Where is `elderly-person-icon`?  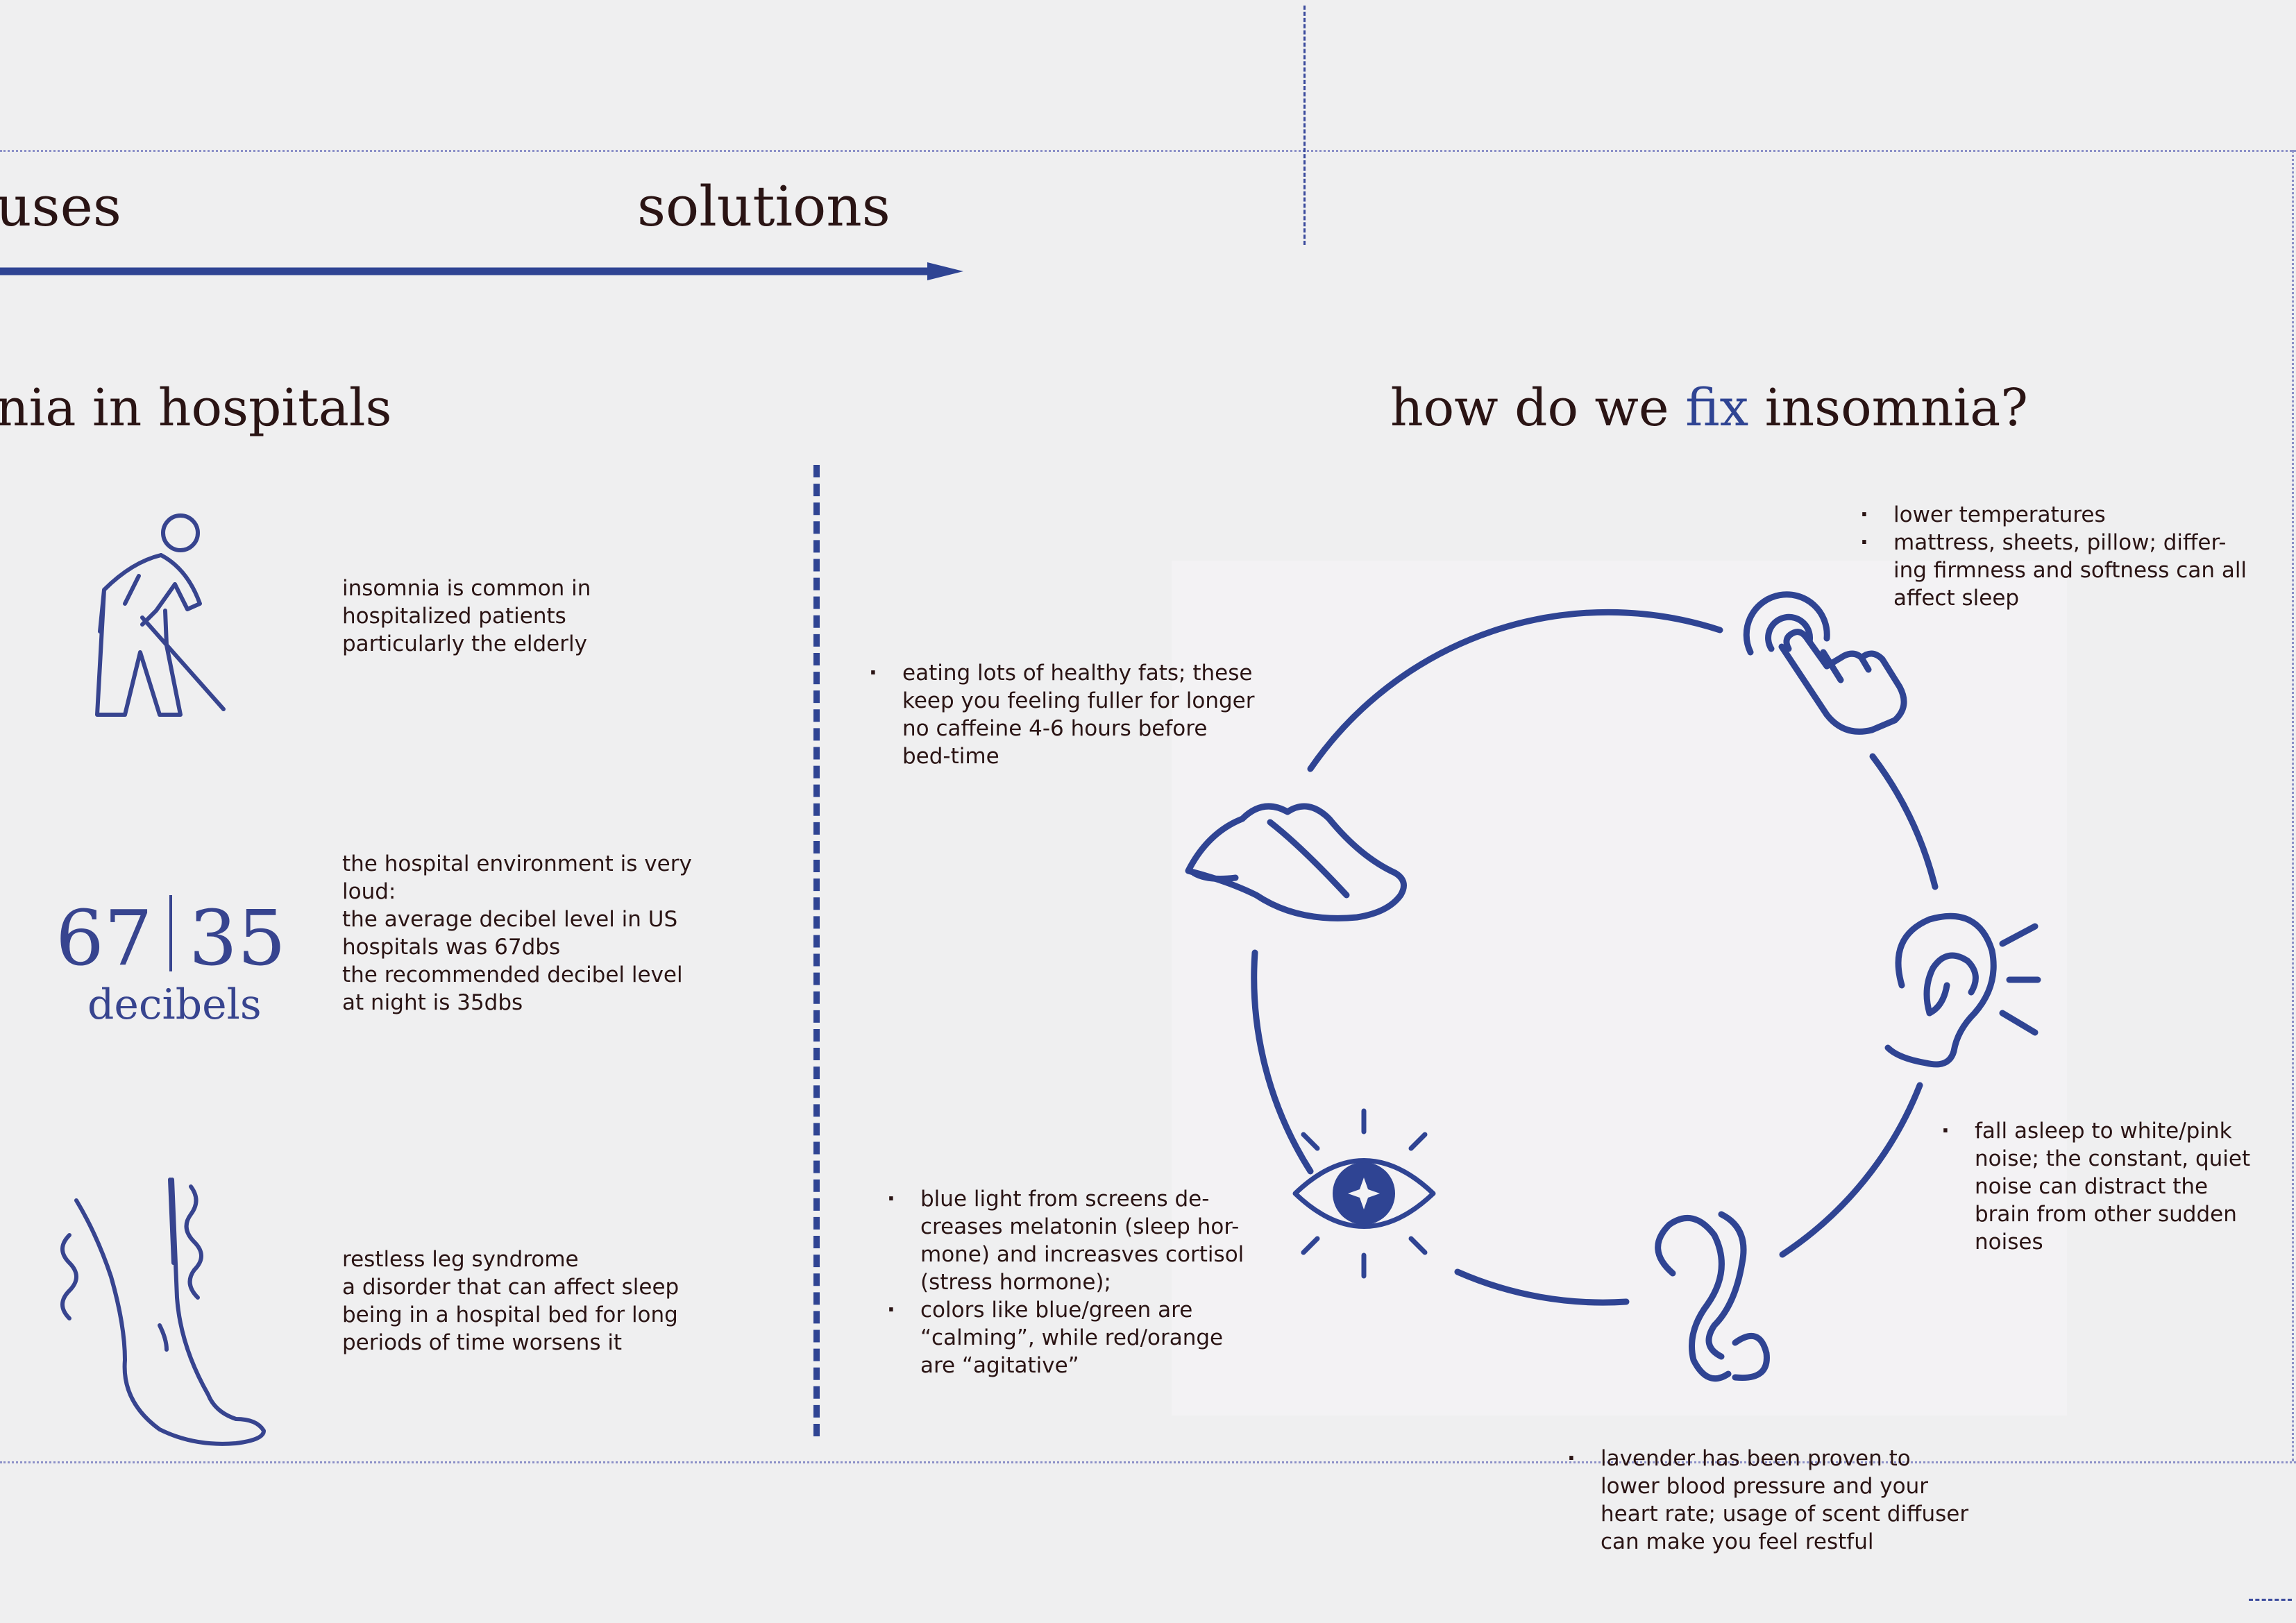
elderly-person-icon is located at coordinates (159, 614).